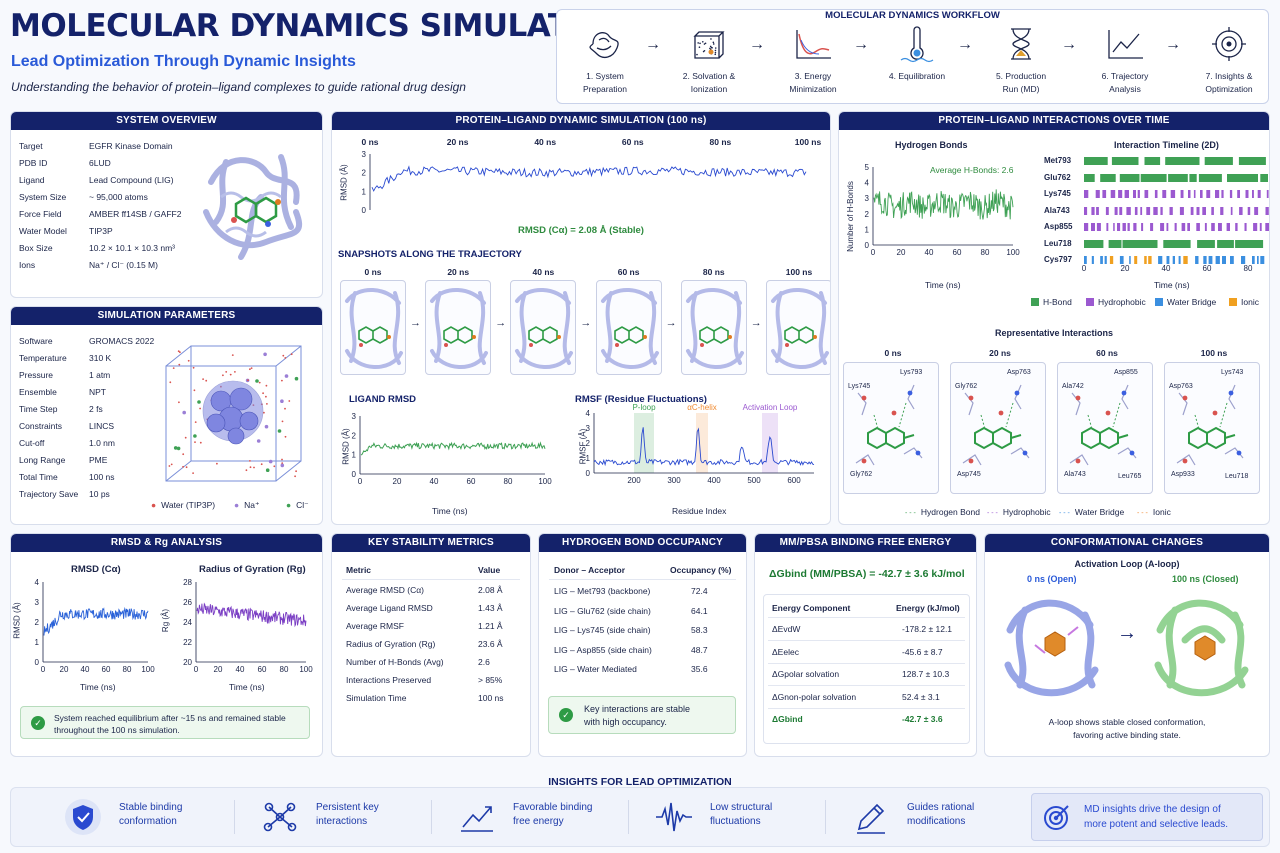 The image size is (1280, 853). Describe the element at coordinates (942, 512) in the screenshot. I see `legend-item: - - - Hydrogen Bond` at that location.